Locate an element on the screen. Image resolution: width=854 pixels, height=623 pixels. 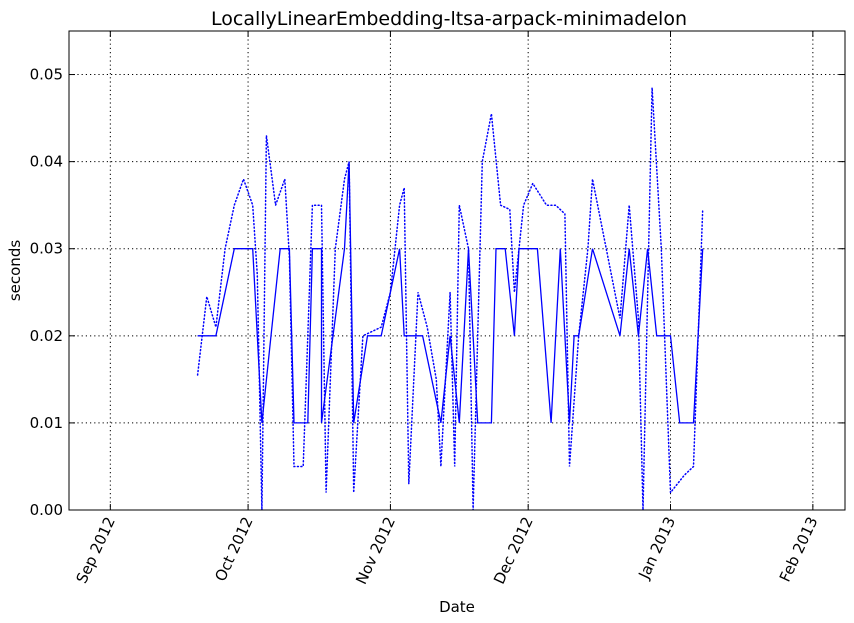
x-tick-label: Dec 2012 is located at coordinates (513, 550).